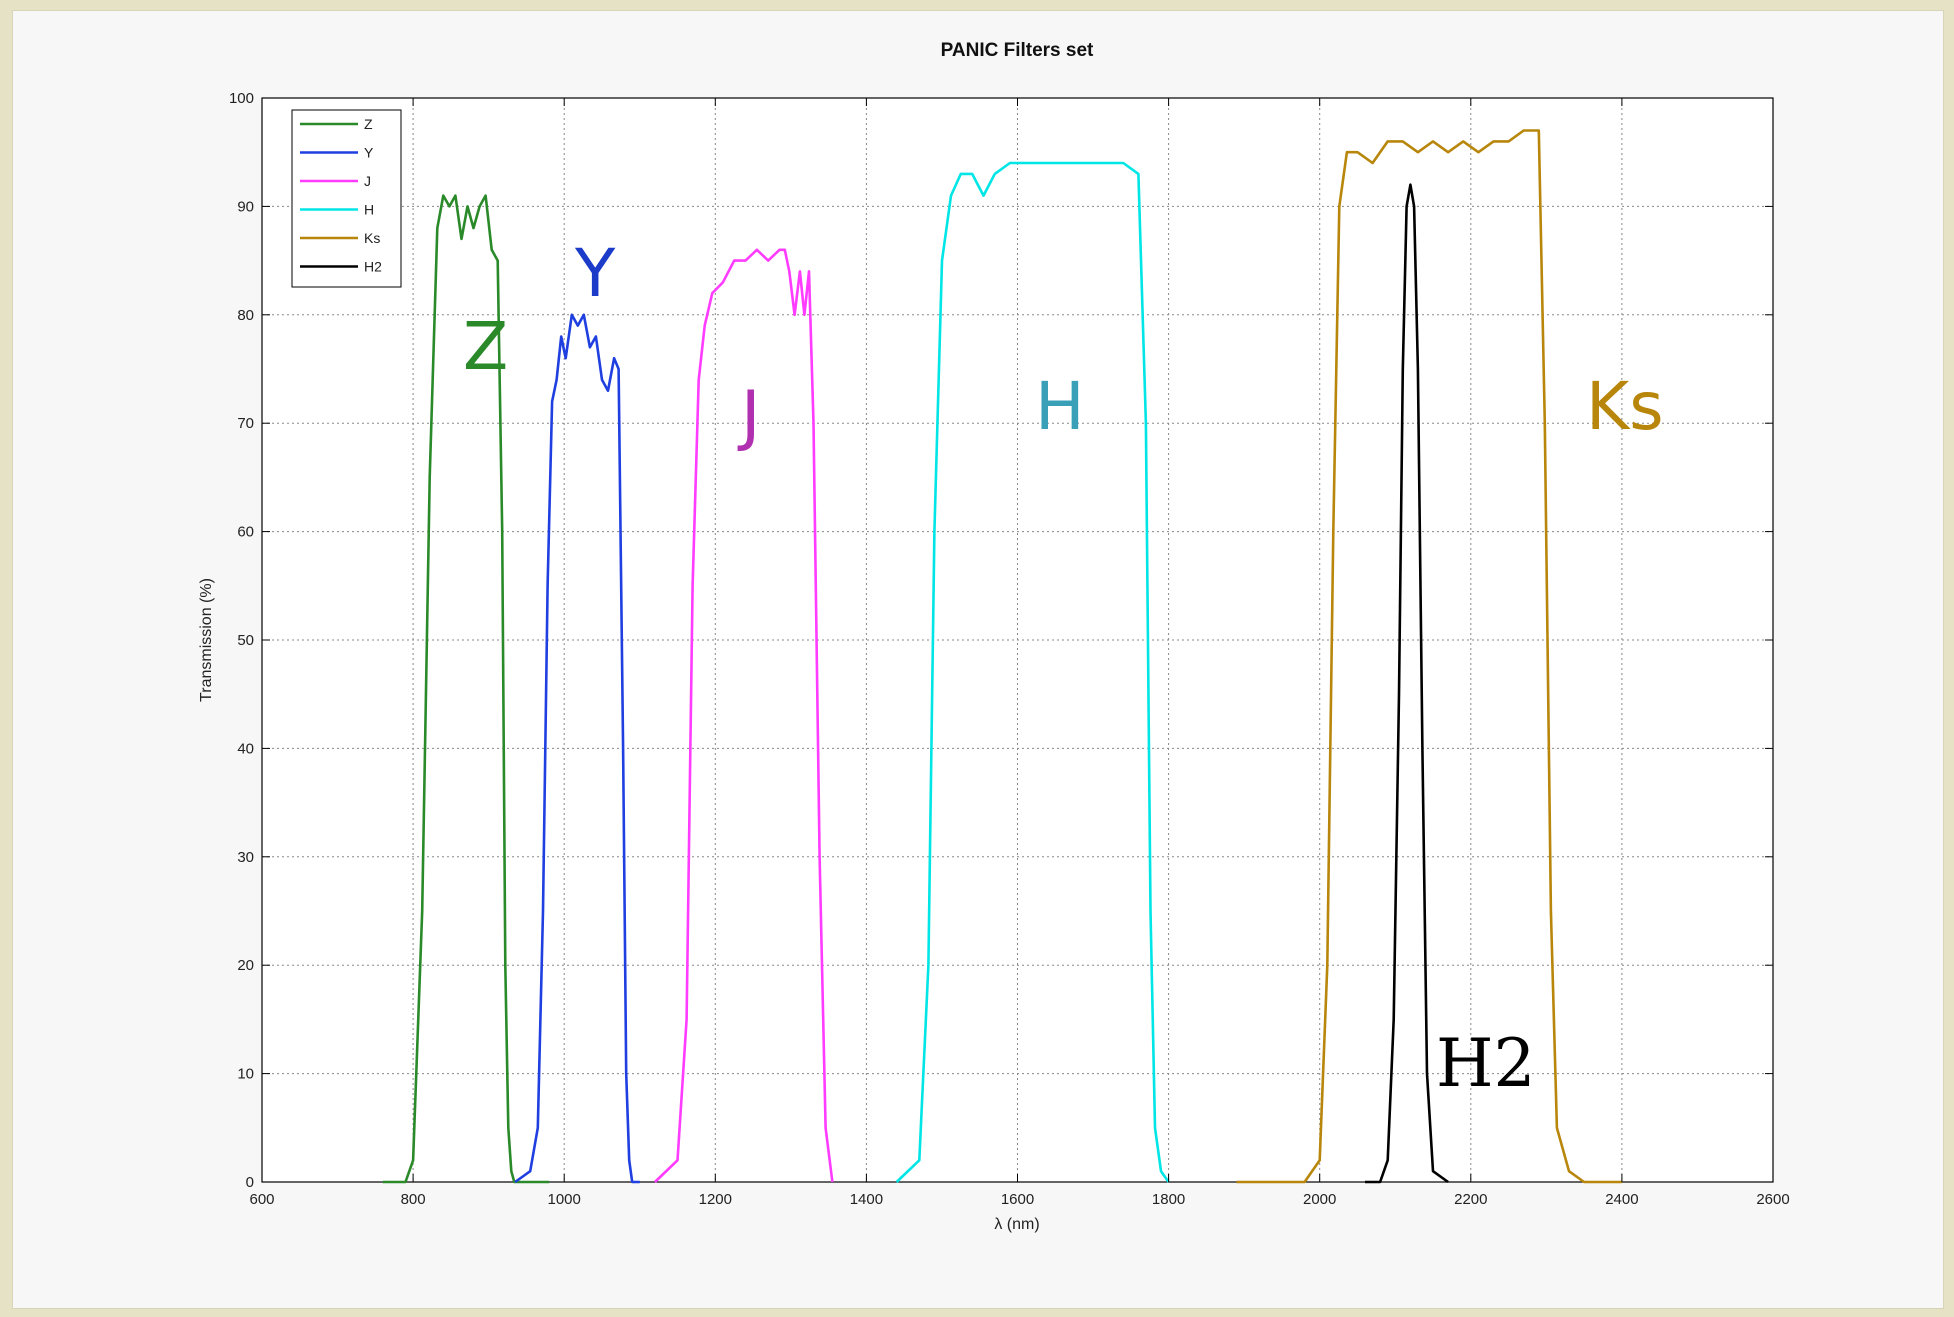  What do you see at coordinates (372, 238) in the screenshot?
I see `legend-label: Ks` at bounding box center [372, 238].